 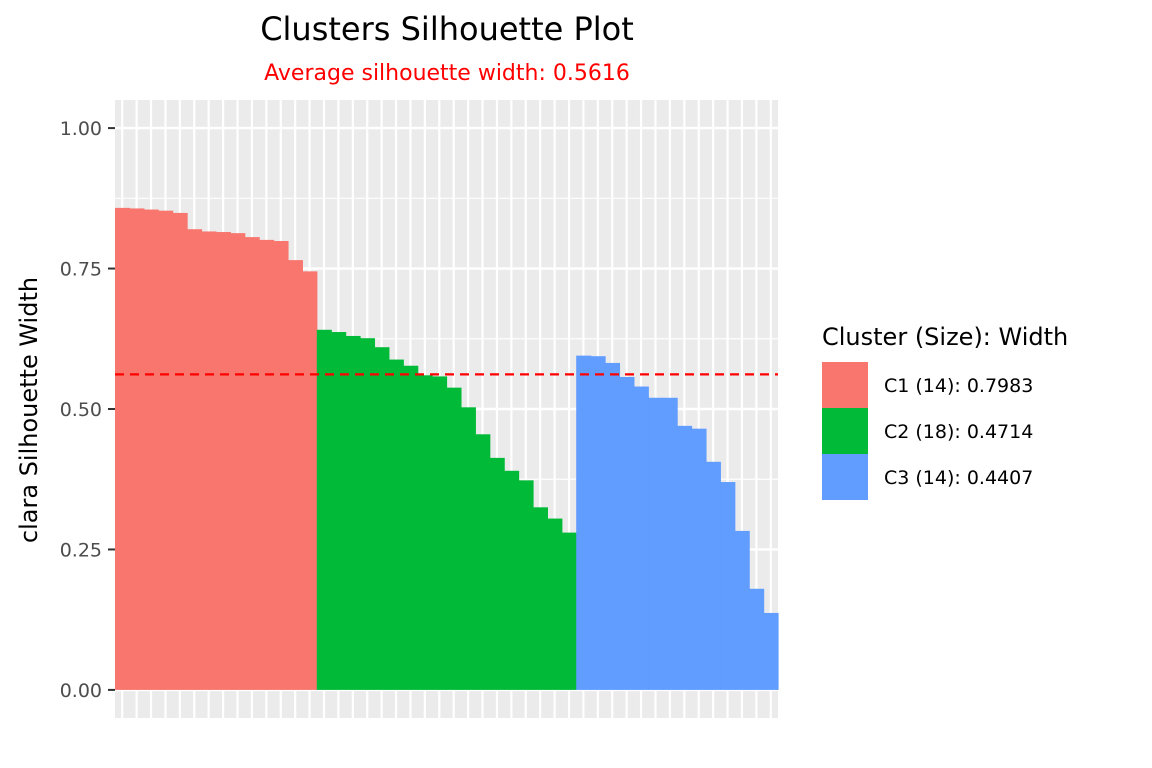 What do you see at coordinates (845, 477) in the screenshot?
I see `legend-key-c3` at bounding box center [845, 477].